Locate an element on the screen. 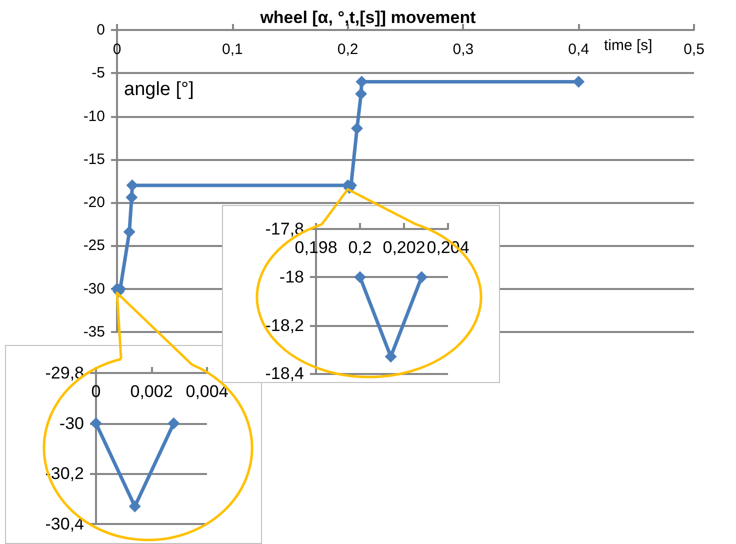 This screenshot has height=544, width=736. y-tick-label: -5 is located at coordinates (98, 73).